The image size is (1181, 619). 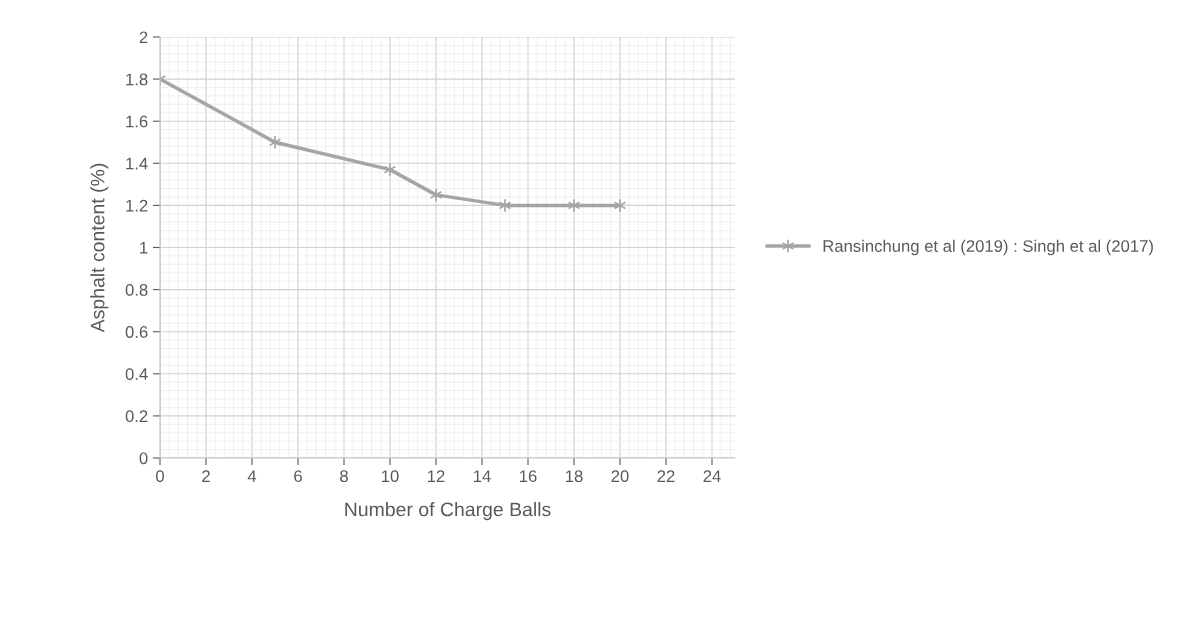 What do you see at coordinates (143, 458) in the screenshot?
I see `y-tick-label: 0` at bounding box center [143, 458].